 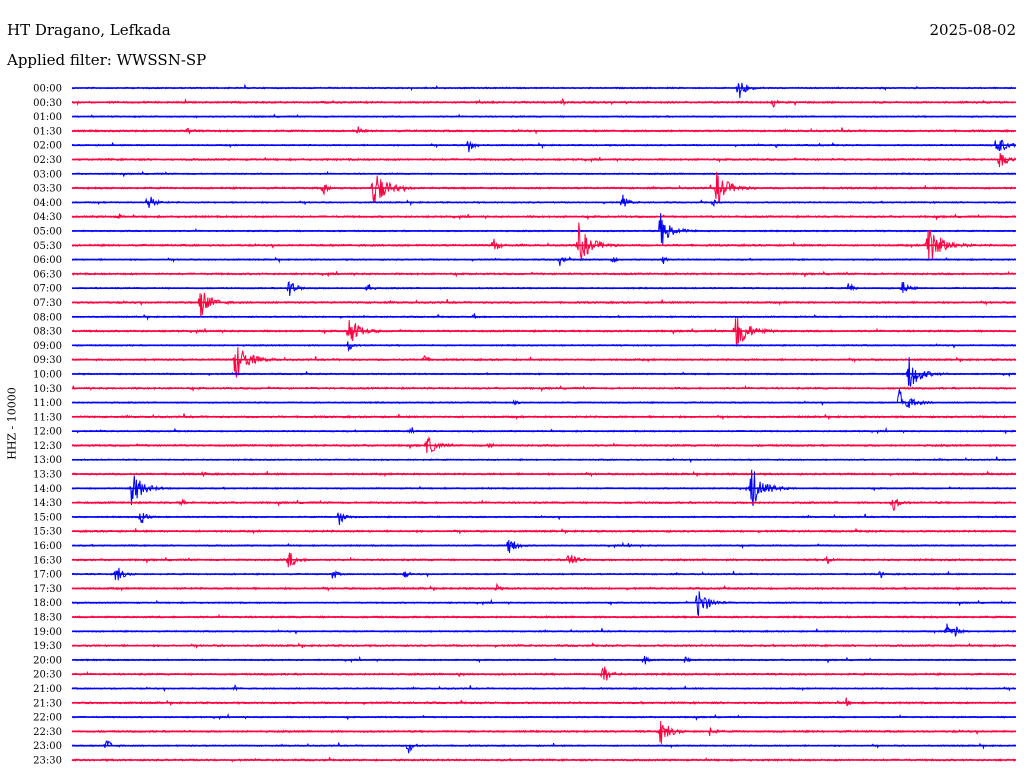 I want to click on row-time-label: 18:30, so click(x=47, y=618).